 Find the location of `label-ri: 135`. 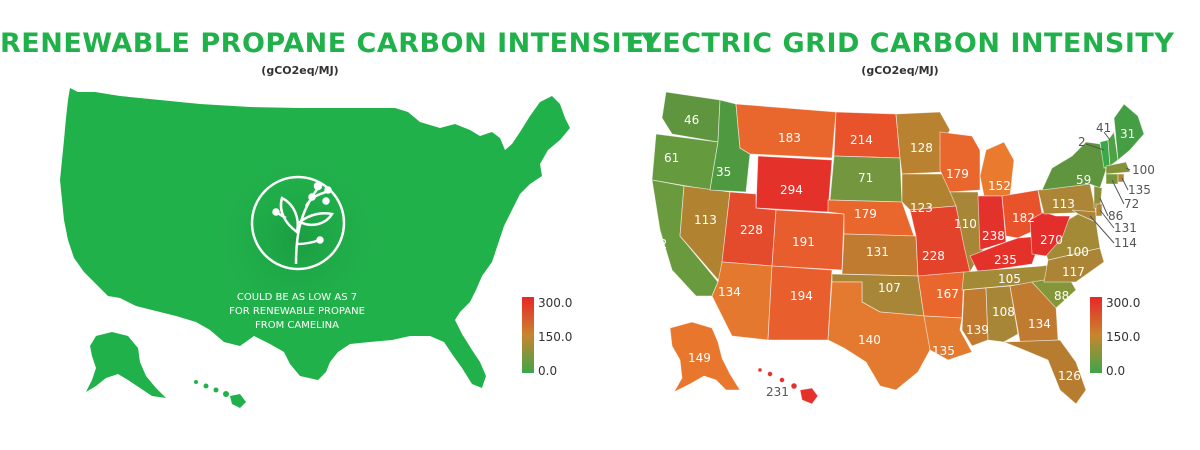

label-ri: 135 is located at coordinates (1139, 190).